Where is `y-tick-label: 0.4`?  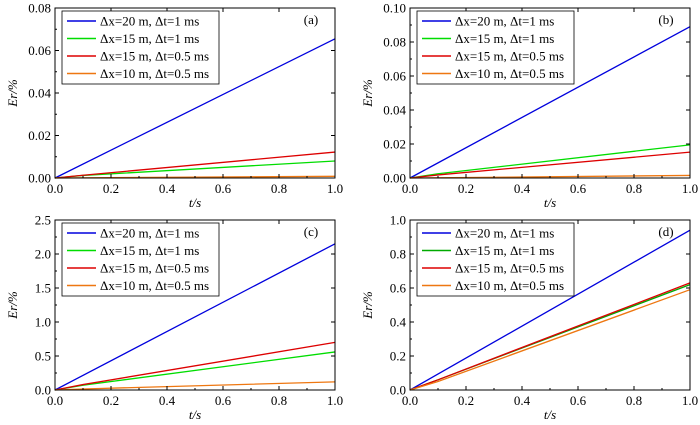 y-tick-label: 0.4 is located at coordinates (398, 322).